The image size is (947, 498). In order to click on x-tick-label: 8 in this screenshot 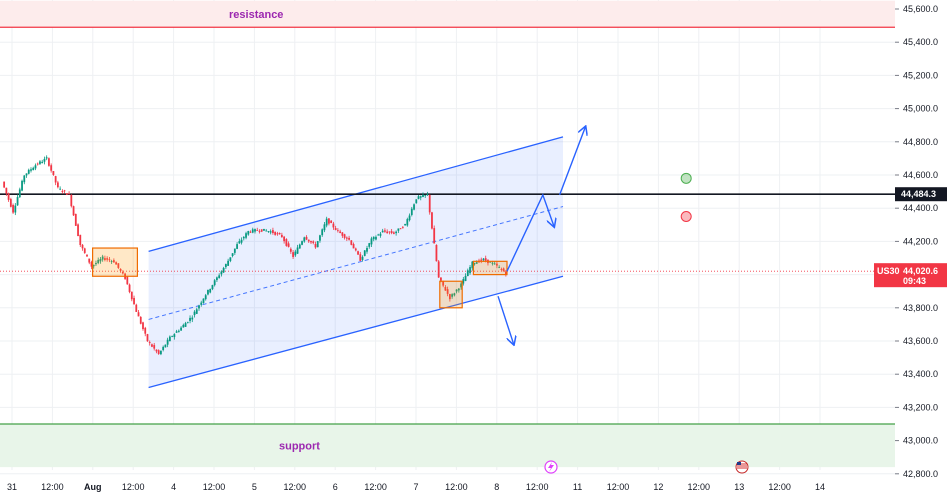, I will do `click(496, 487)`.